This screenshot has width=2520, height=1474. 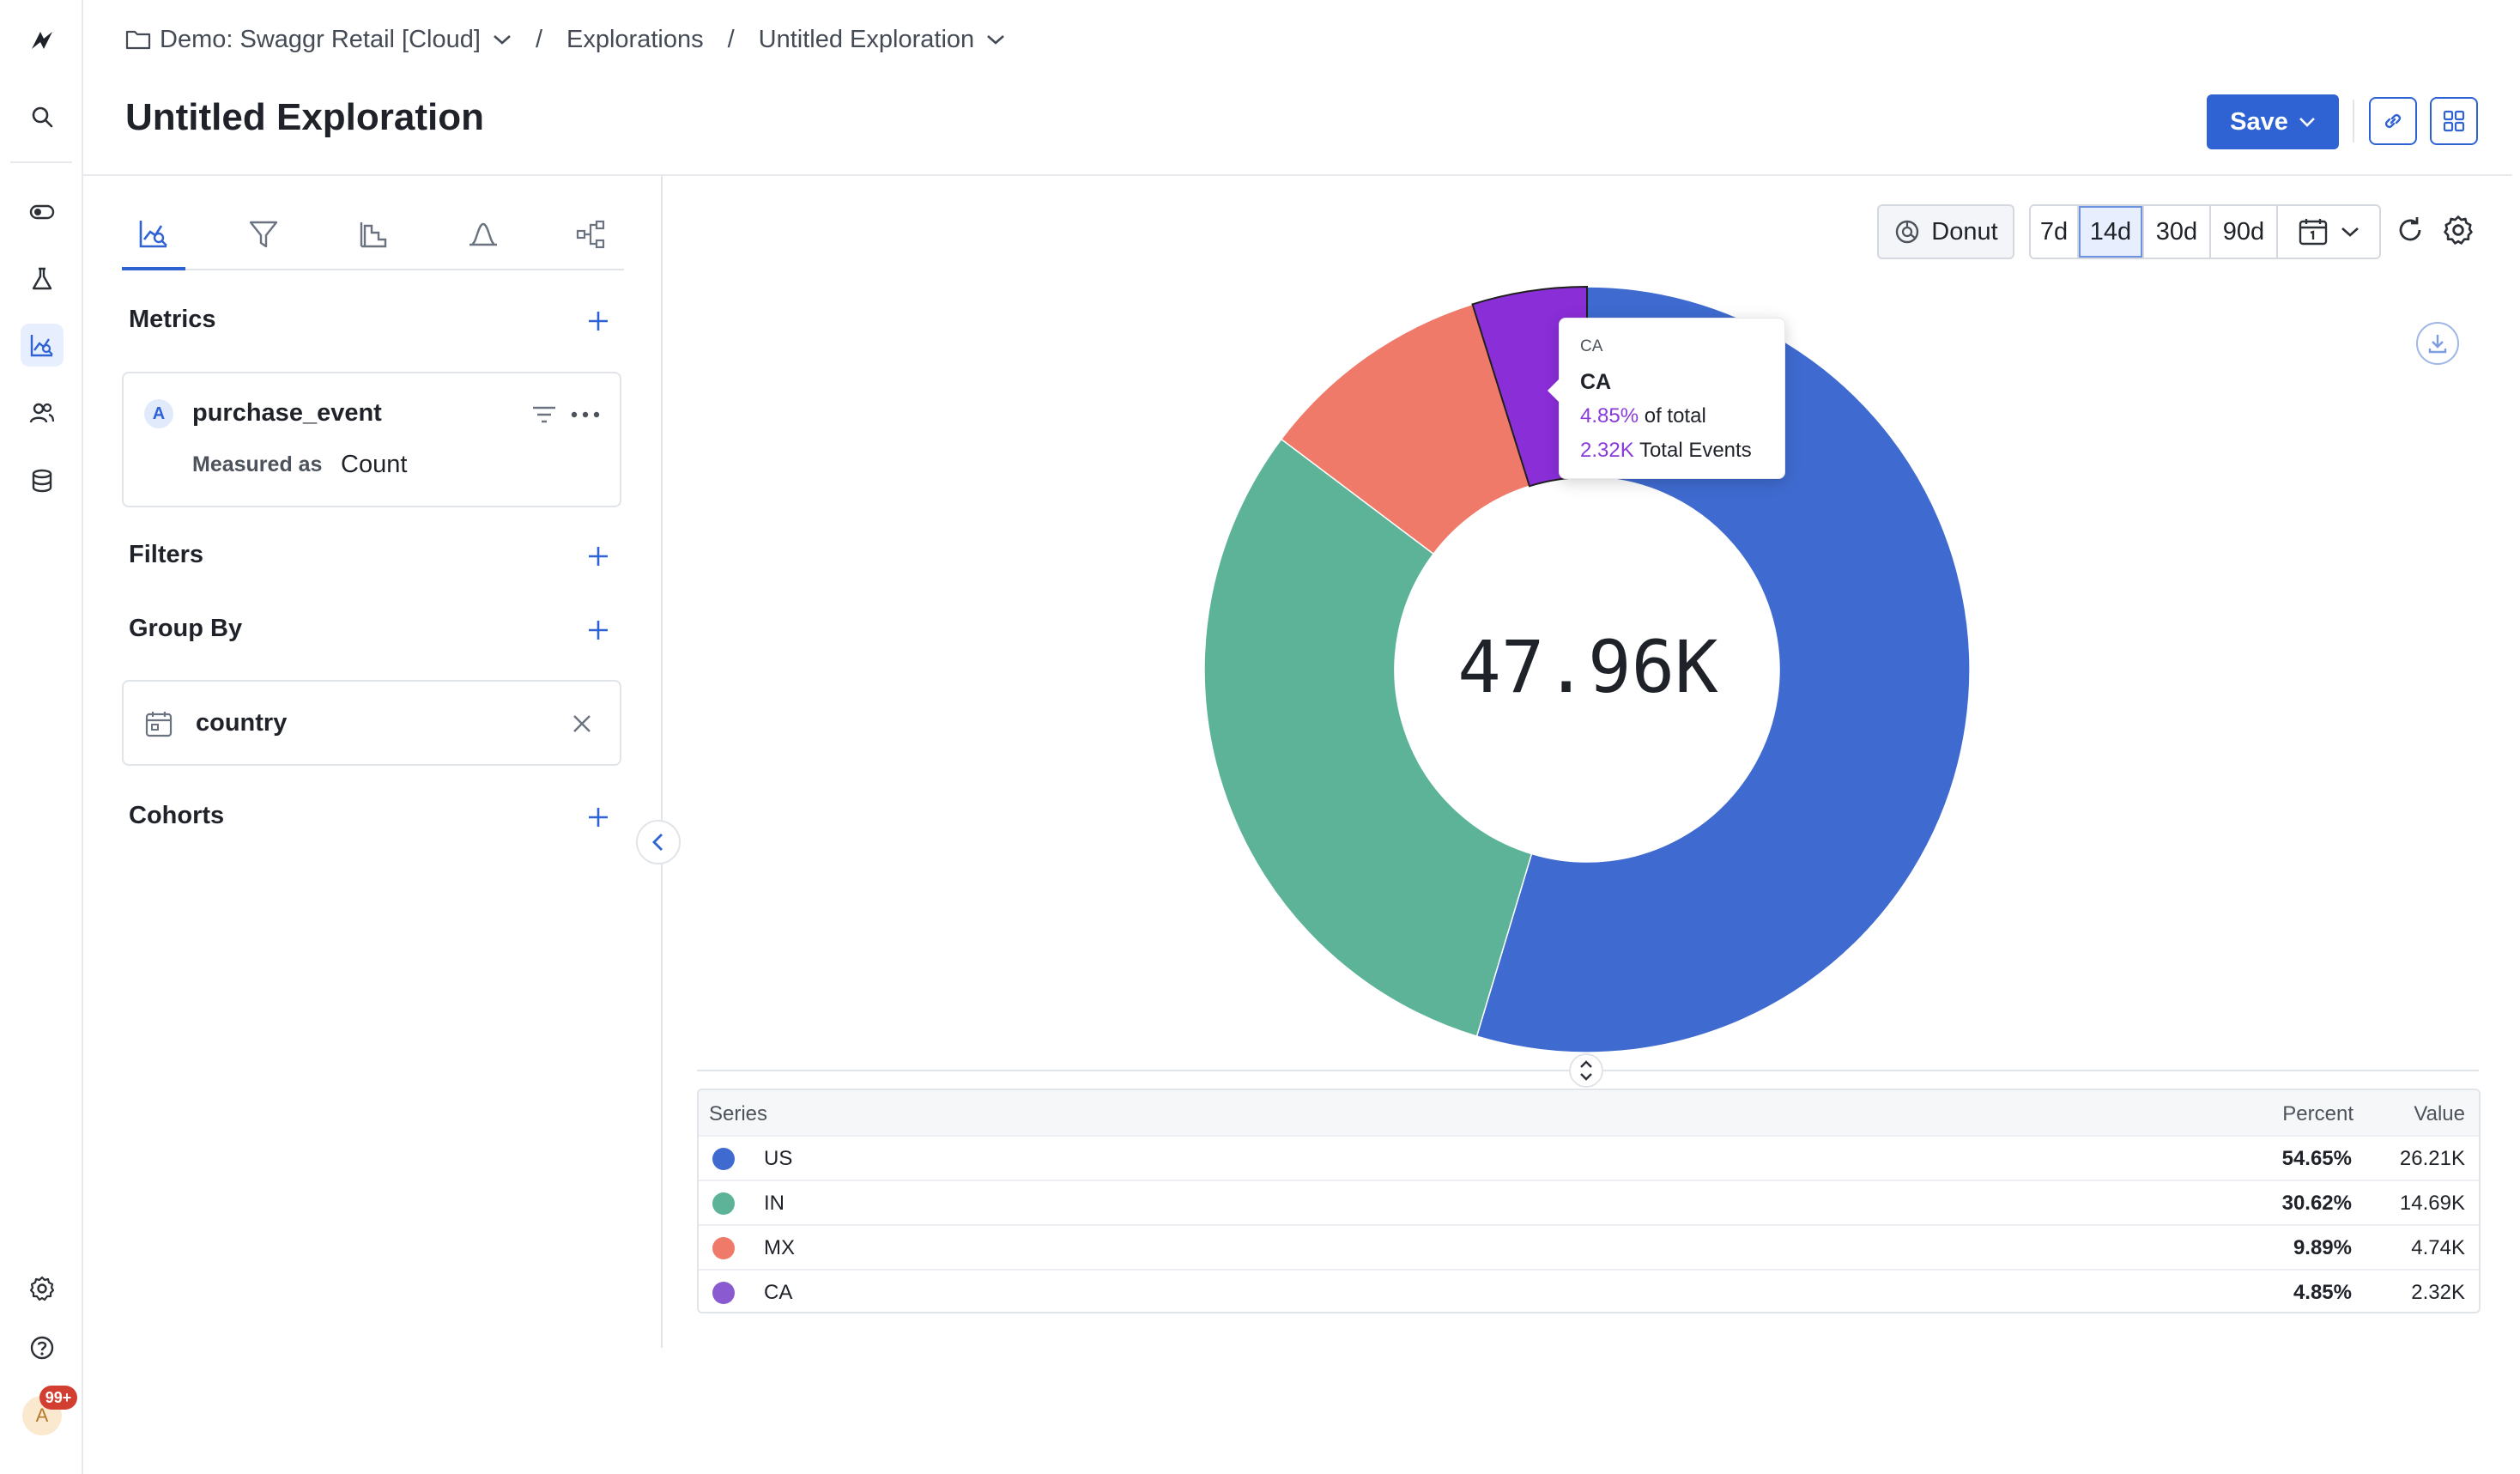 I want to click on header-divider, so click(x=1298, y=175).